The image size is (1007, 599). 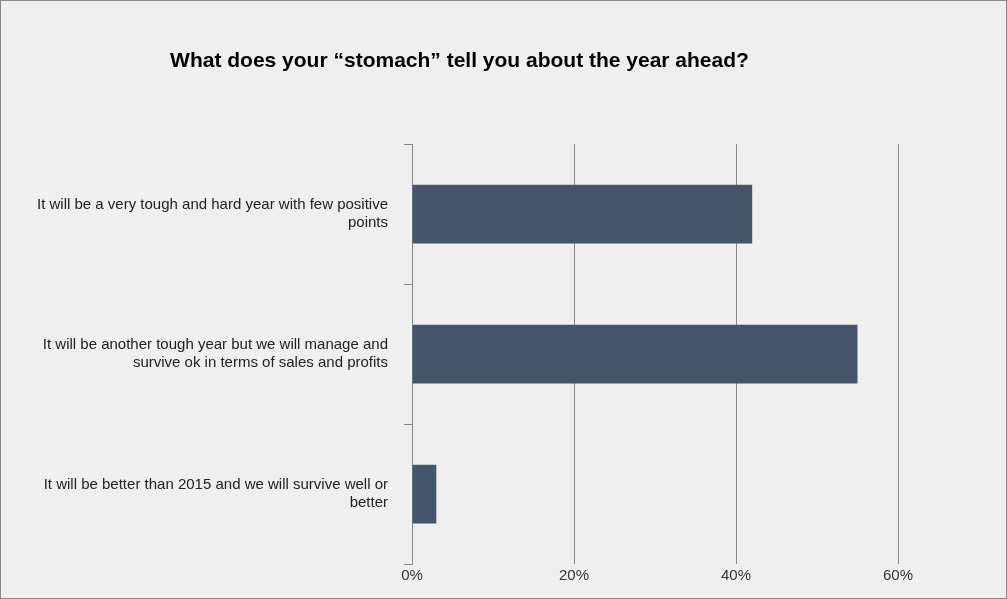 What do you see at coordinates (898, 575) in the screenshot?
I see `x-tick-label: 60%` at bounding box center [898, 575].